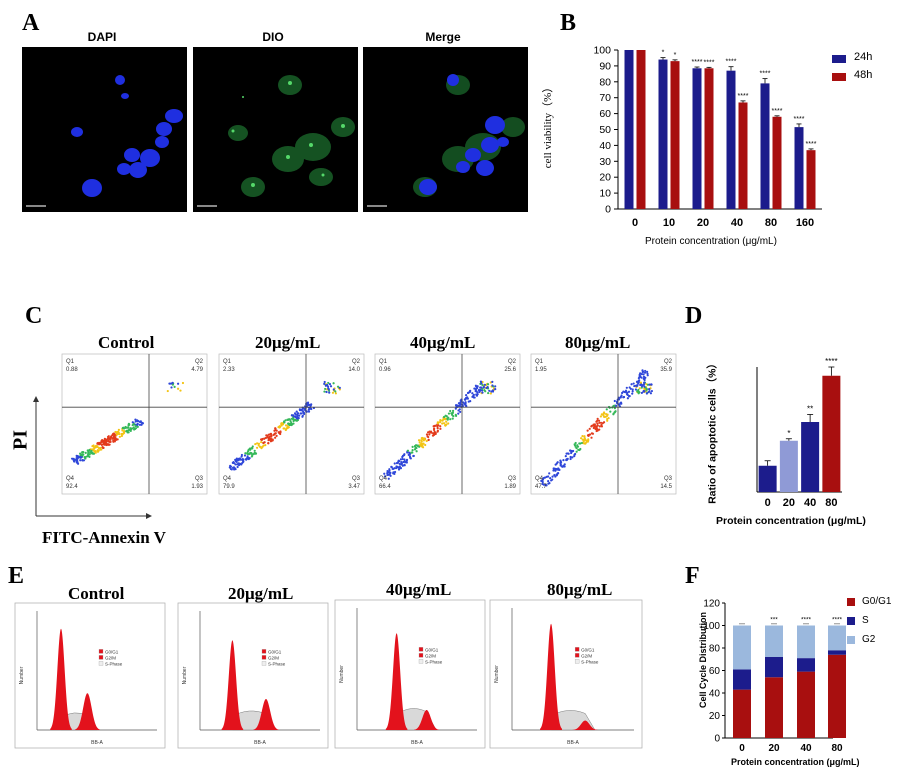 The height and width of the screenshot is (772, 915). I want to click on cycle-legend-label: G2/M, so click(273, 657).